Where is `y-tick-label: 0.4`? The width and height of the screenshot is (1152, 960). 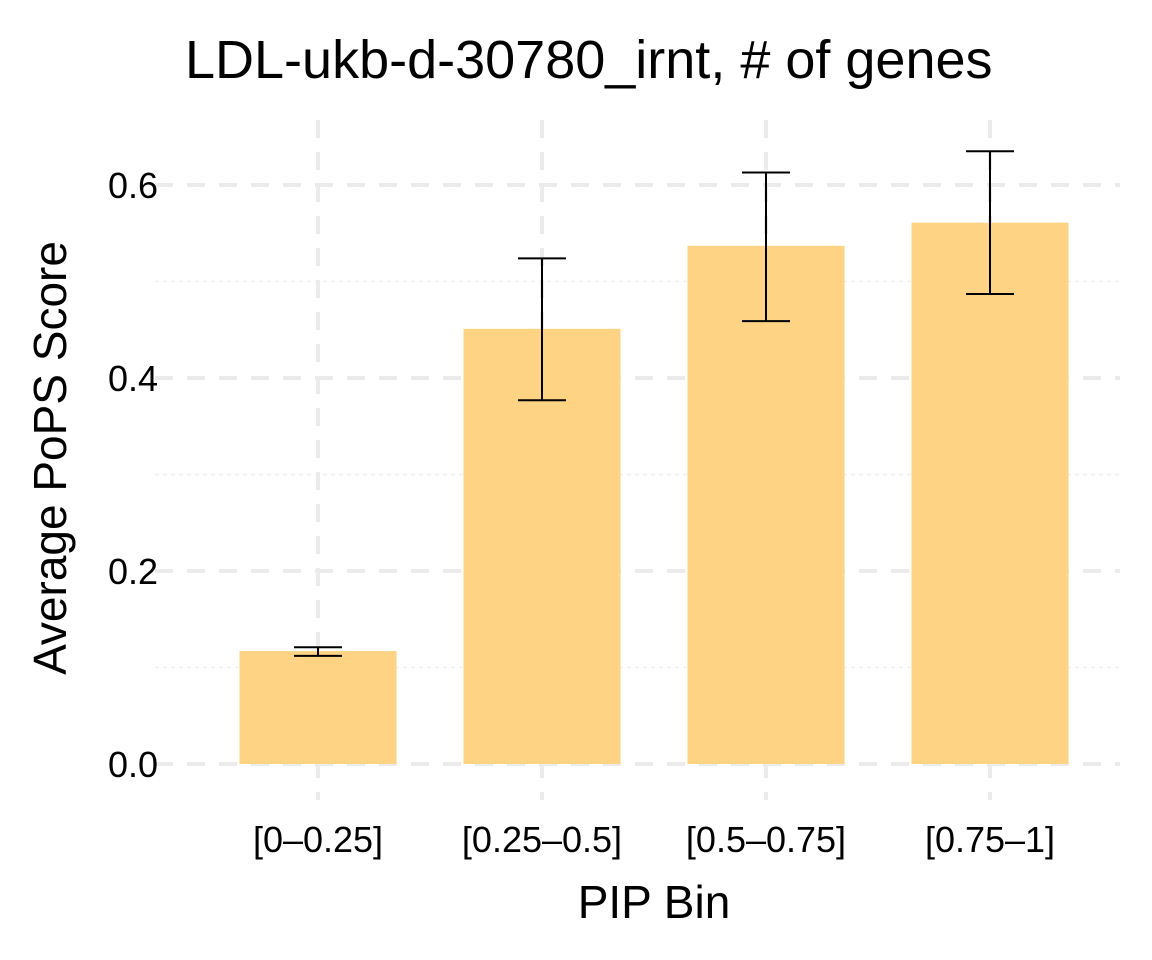
y-tick-label: 0.4 is located at coordinates (133, 378).